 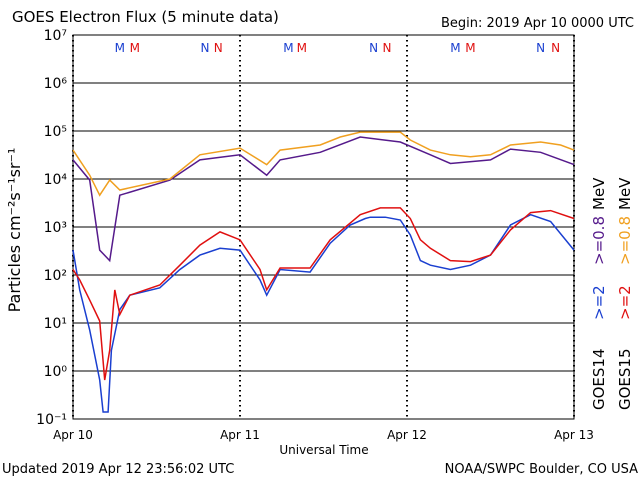 I want to click on legend-entry: GOES15, so click(x=625, y=379).